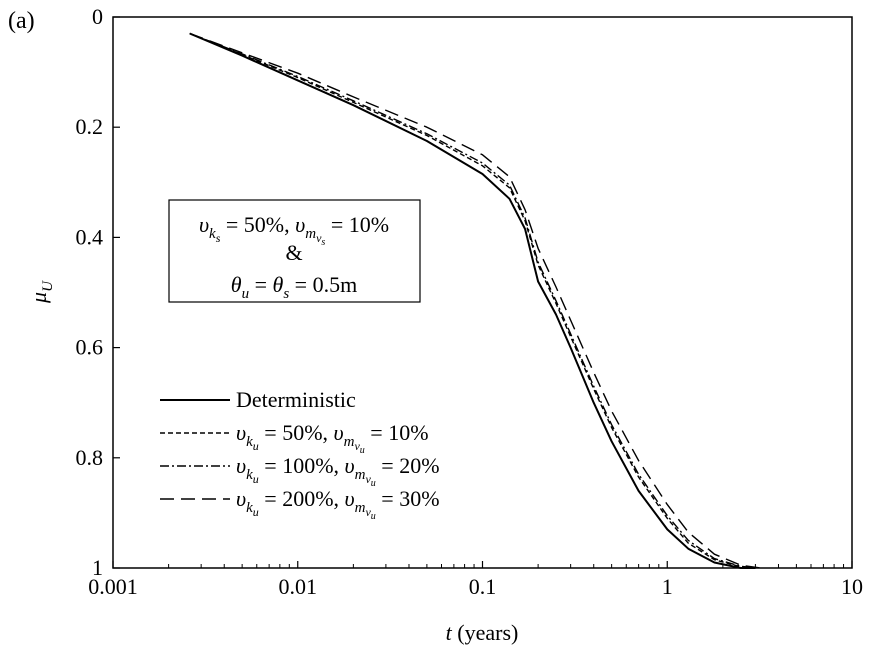 Image resolution: width=870 pixels, height=652 pixels. What do you see at coordinates (338, 471) in the screenshot?
I see `legend-label-3: υku = 100%, υmvu = 20%` at bounding box center [338, 471].